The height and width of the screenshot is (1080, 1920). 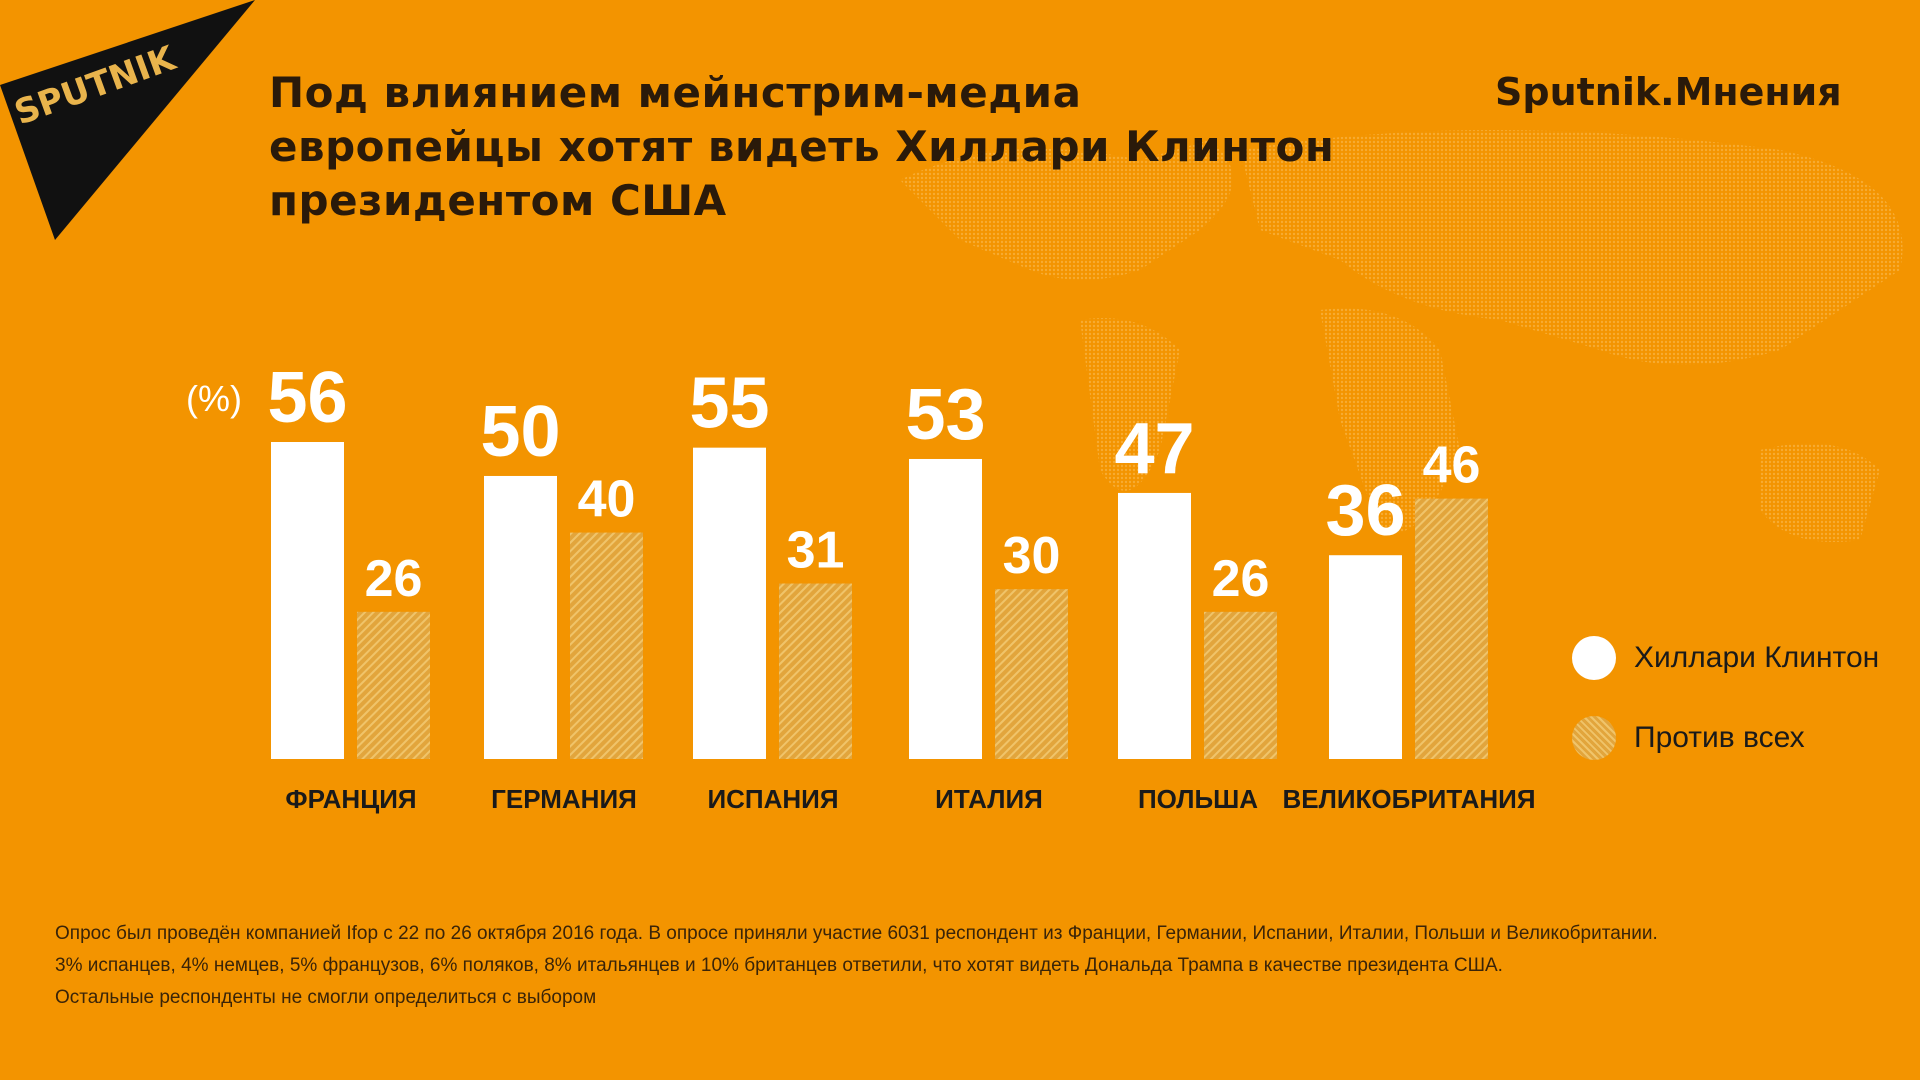 What do you see at coordinates (989, 799) in the screenshot?
I see `category-label: ИТАЛИЯ` at bounding box center [989, 799].